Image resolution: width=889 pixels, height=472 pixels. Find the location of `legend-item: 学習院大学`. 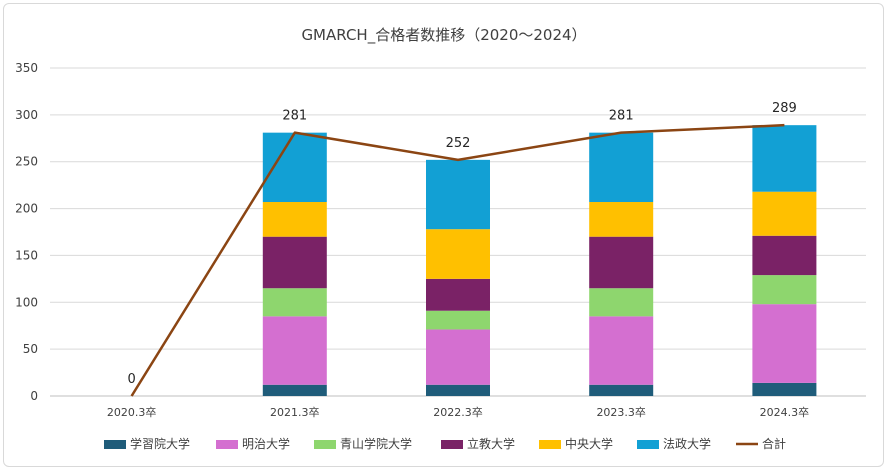

legend-item: 学習院大学 is located at coordinates (147, 443).